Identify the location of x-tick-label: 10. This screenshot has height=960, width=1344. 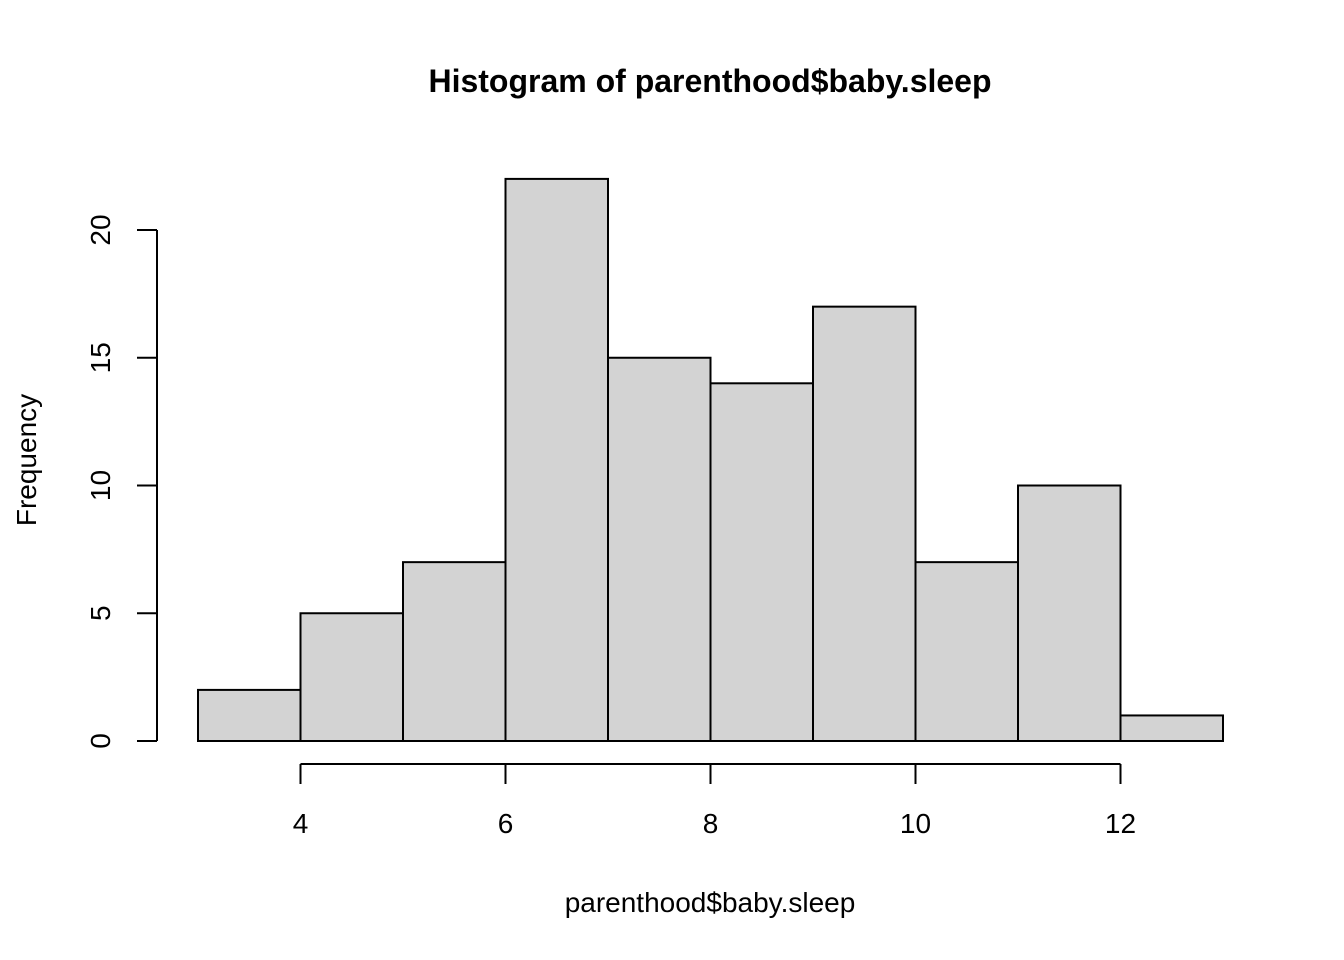
(915, 823).